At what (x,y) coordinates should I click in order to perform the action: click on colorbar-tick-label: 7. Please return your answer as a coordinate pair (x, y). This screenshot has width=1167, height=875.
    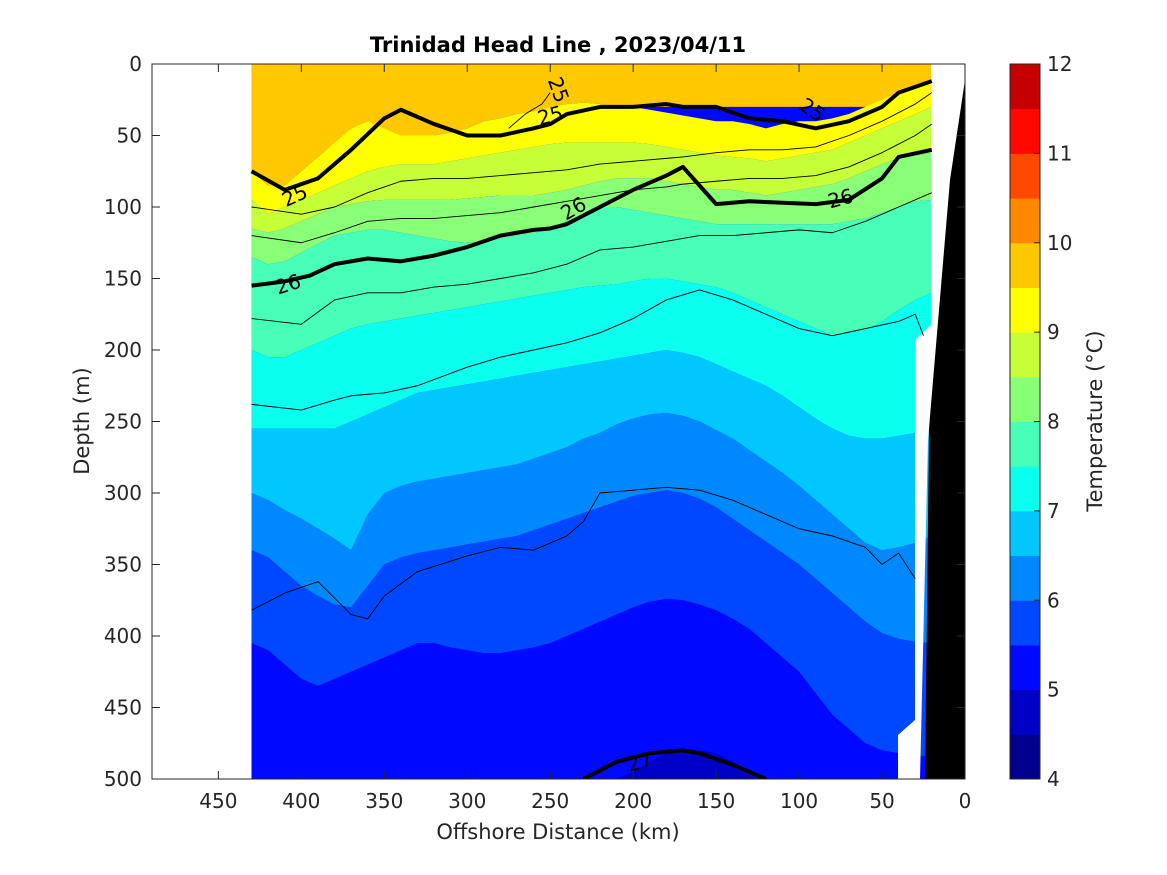
    Looking at the image, I should click on (1053, 511).